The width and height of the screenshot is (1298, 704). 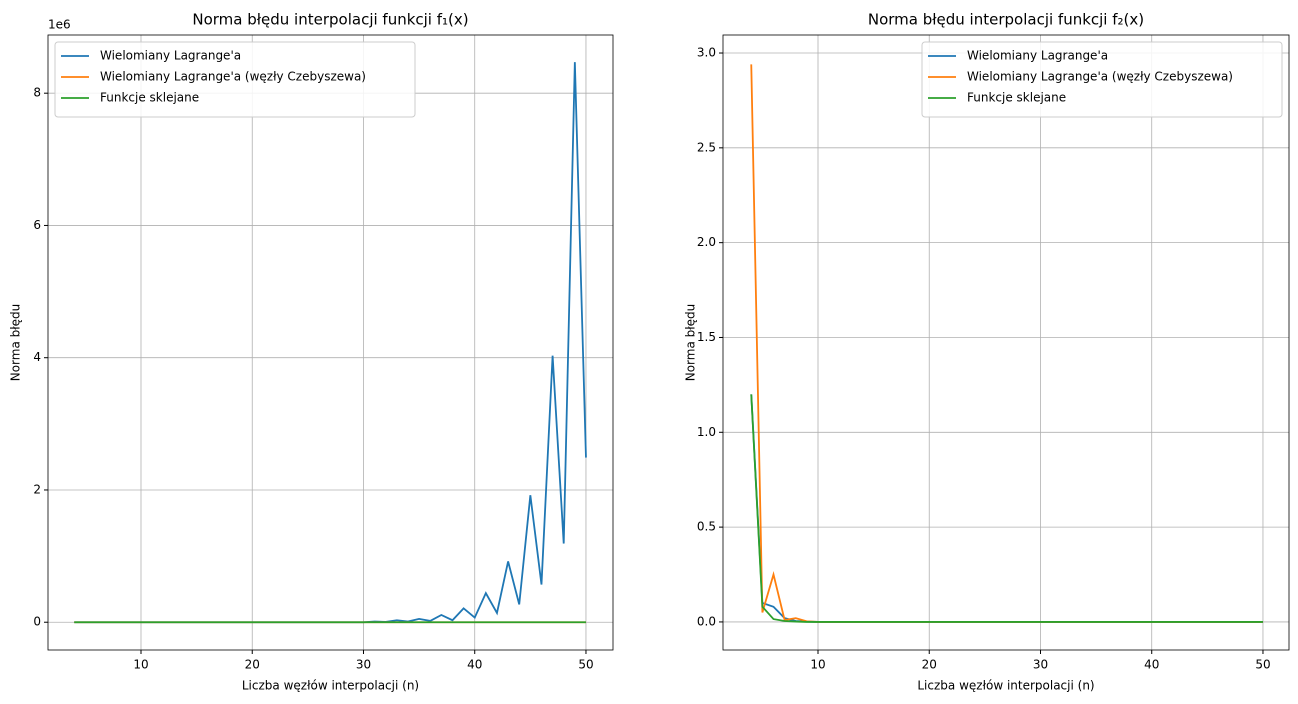 What do you see at coordinates (706, 147) in the screenshot?
I see `y-tick-label: 2.5` at bounding box center [706, 147].